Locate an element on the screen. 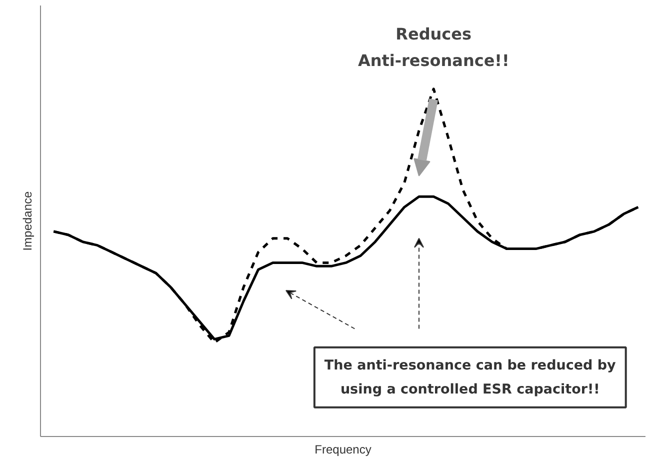 The image size is (650, 468). x-axis-title: Frequency is located at coordinates (343, 449).